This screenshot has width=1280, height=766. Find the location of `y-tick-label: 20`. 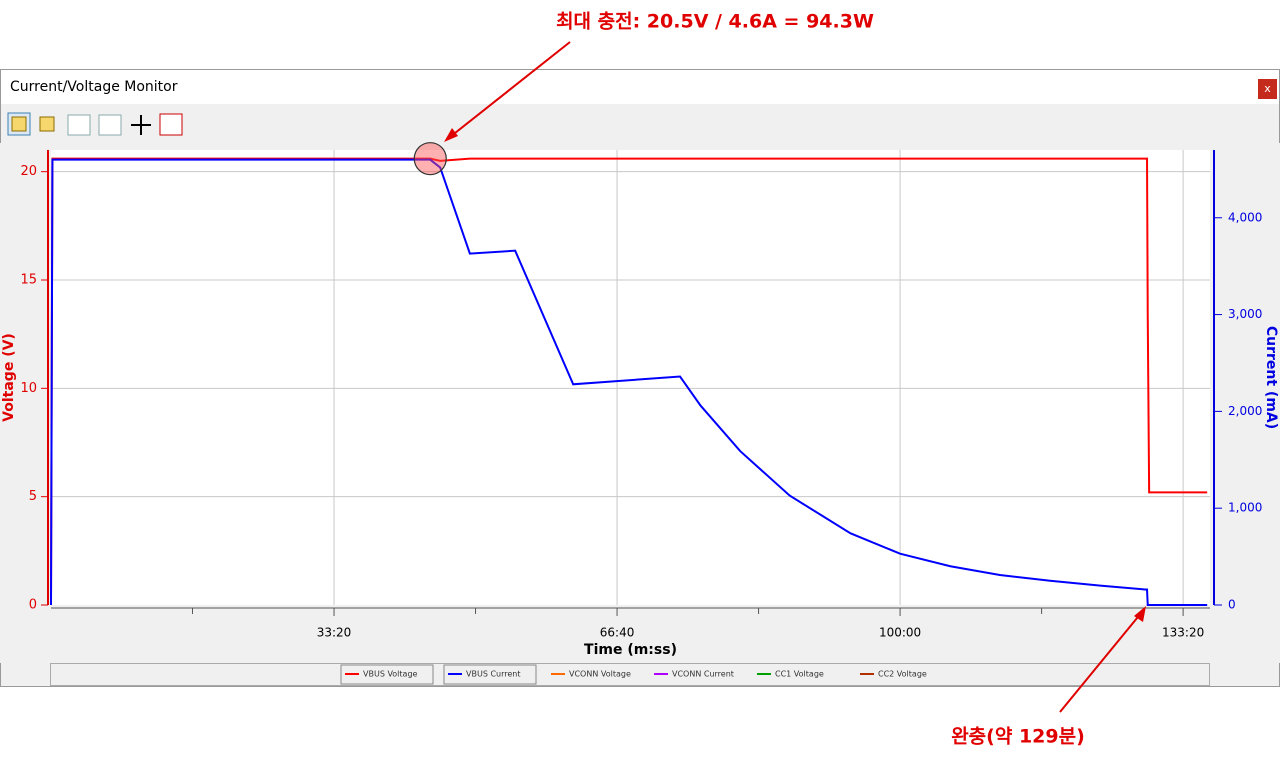

y-tick-label: 20 is located at coordinates (28, 171).